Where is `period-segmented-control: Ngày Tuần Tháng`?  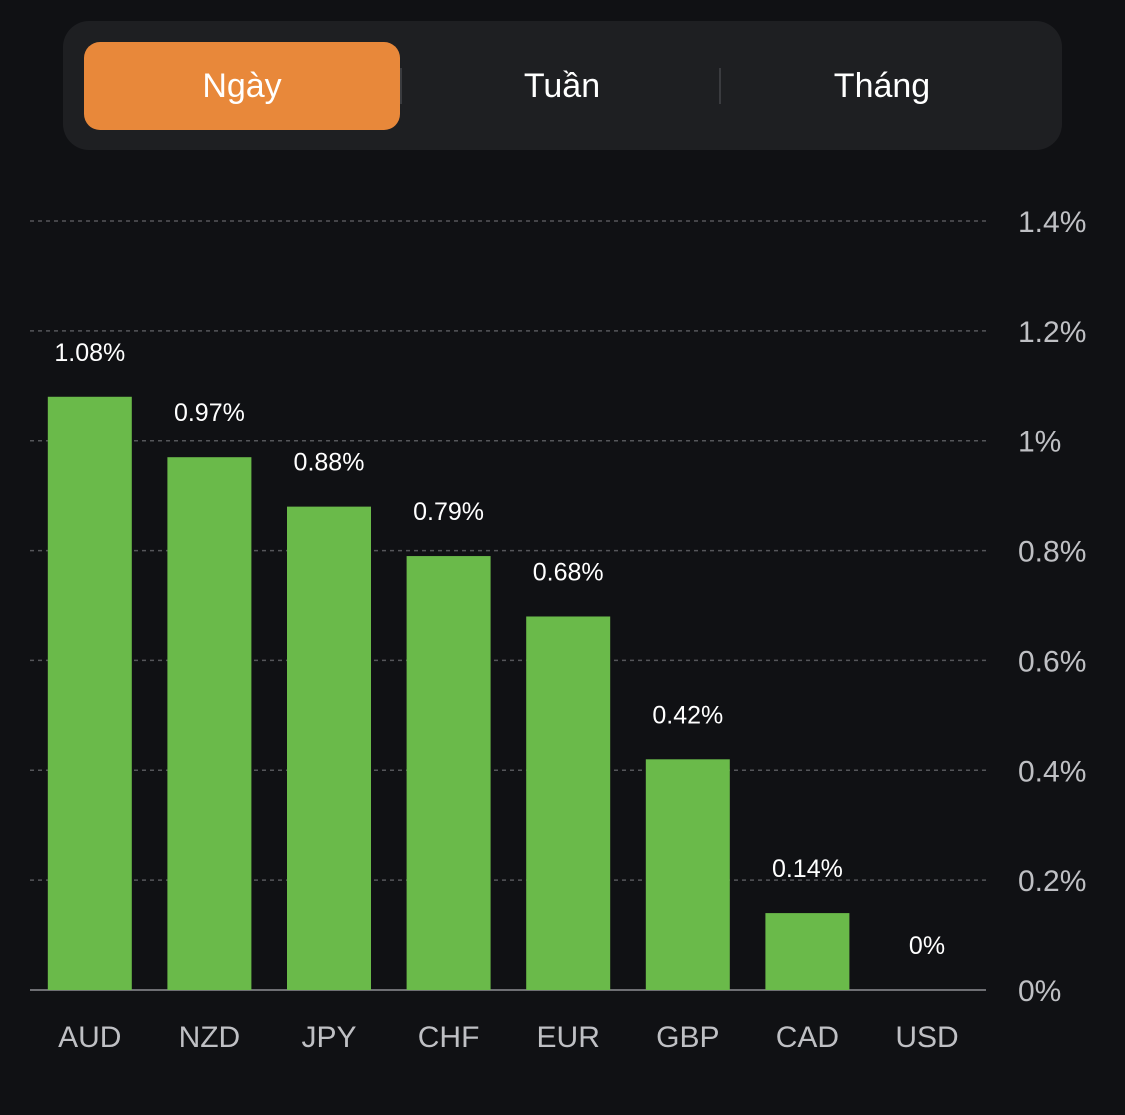
period-segmented-control: Ngày Tuần Tháng is located at coordinates (562, 85).